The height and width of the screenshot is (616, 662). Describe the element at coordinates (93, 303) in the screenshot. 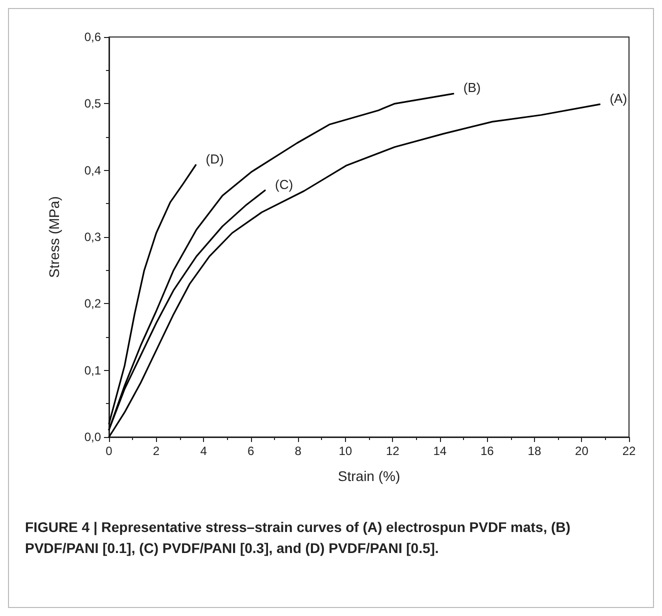

I see `y-tick-label: 0,2` at that location.